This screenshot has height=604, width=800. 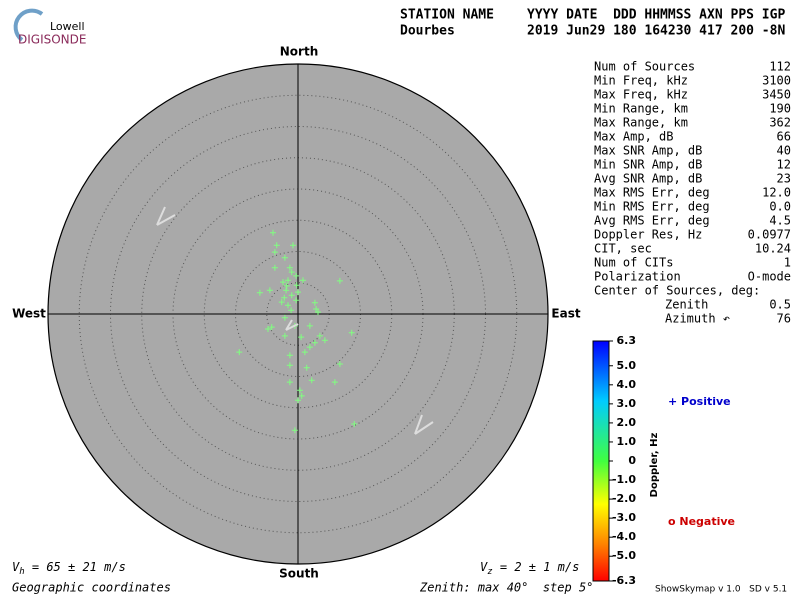 I want to click on center-value: 0.5, so click(x=780, y=305).